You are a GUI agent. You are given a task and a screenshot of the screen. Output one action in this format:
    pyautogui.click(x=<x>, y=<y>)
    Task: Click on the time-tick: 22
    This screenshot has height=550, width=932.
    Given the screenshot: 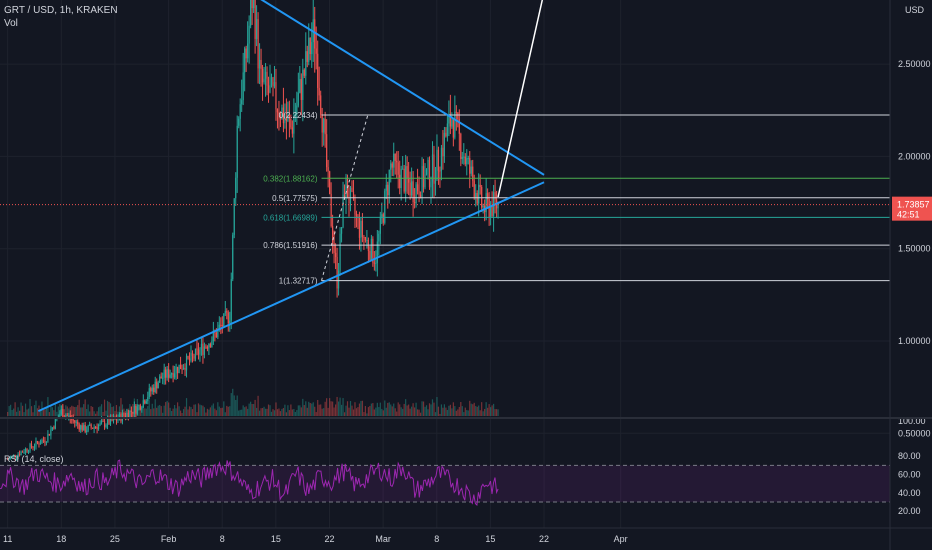 What is the action you would take?
    pyautogui.click(x=329, y=539)
    